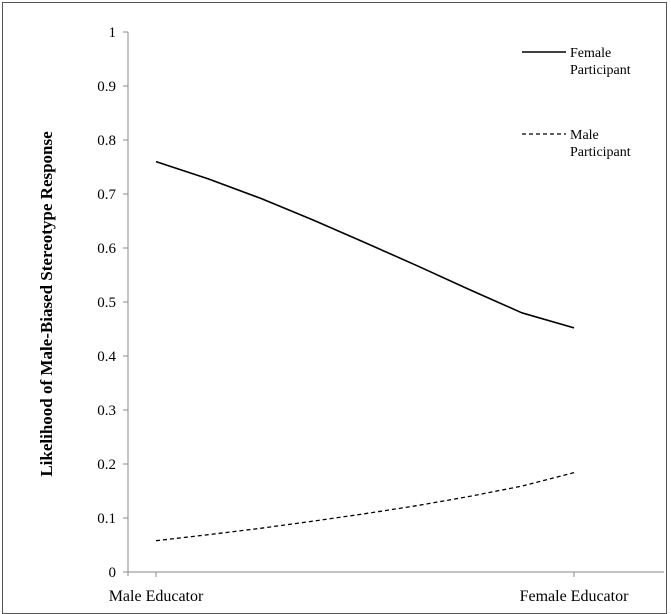  I want to click on x-axis: Male Educator Female Educator, so click(386, 587).